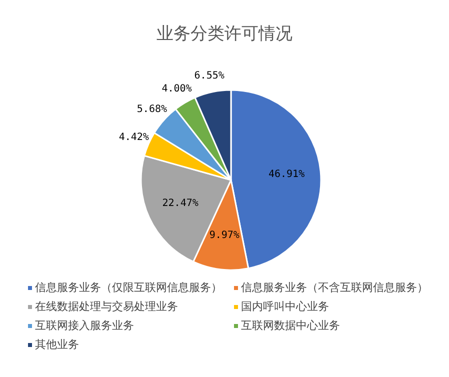 The height and width of the screenshot is (377, 449). Describe the element at coordinates (209, 76) in the screenshot. I see `data-label: 6.55%` at that location.